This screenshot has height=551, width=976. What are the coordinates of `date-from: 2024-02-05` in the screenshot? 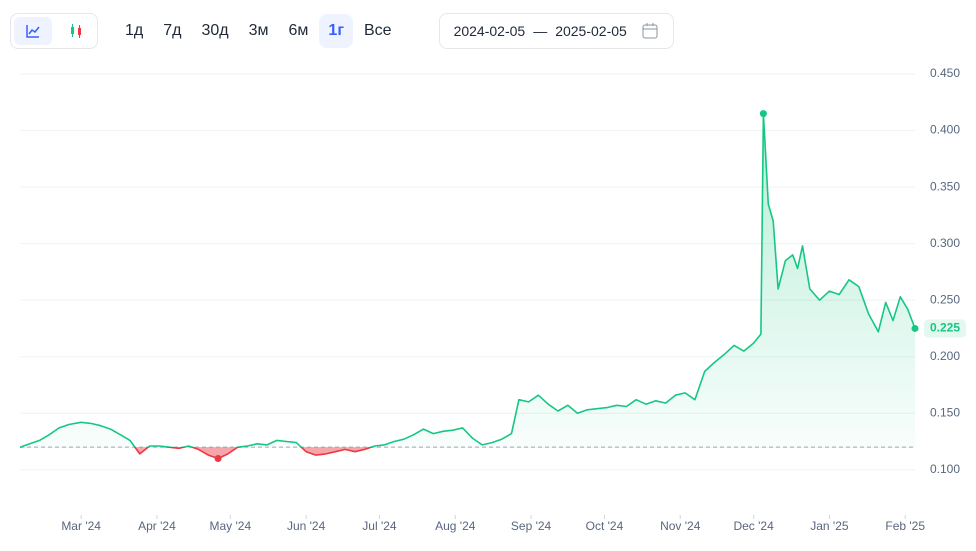 It's located at (489, 31).